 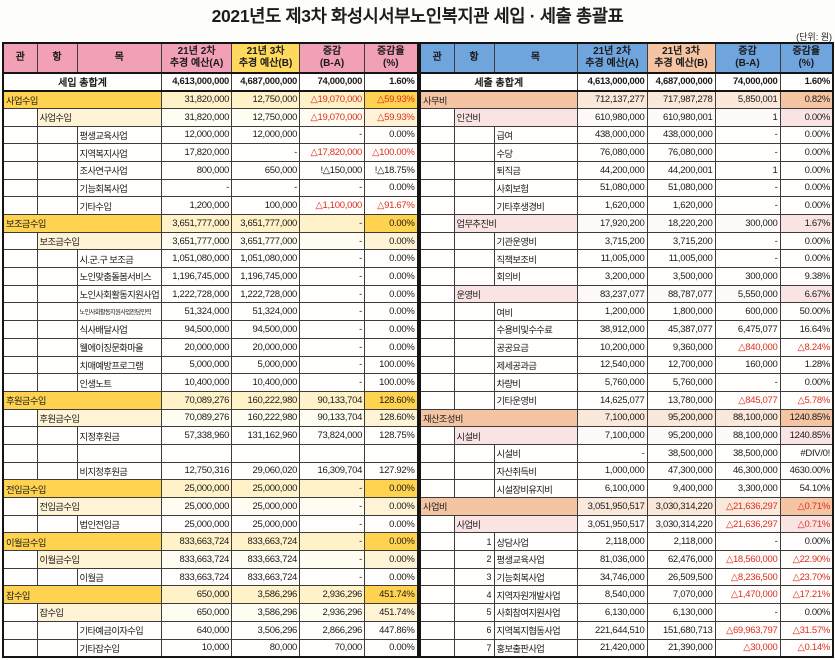 What do you see at coordinates (197, 259) in the screenshot?
I see `budget-a-cell: 1,051,080,000` at bounding box center [197, 259].